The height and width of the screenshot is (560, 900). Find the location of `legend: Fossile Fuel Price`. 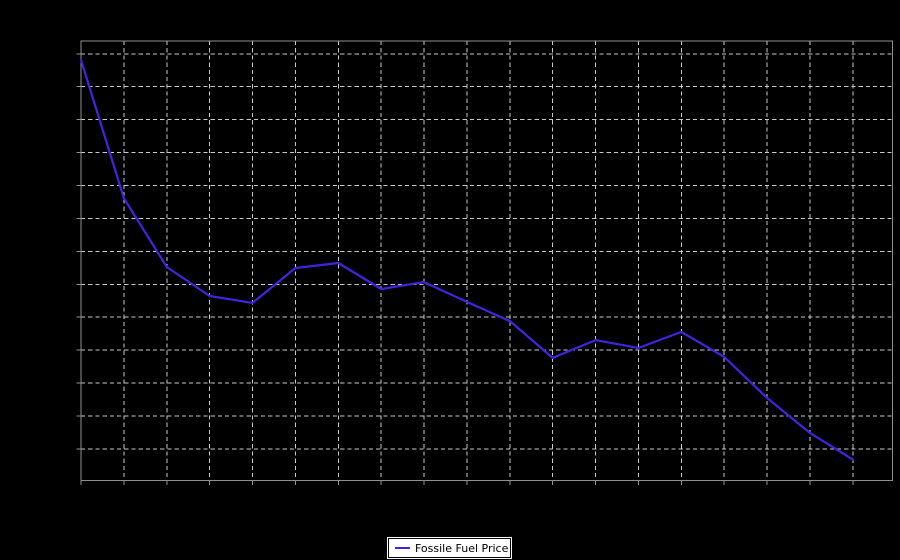

legend: Fossile Fuel Price is located at coordinates (449, 548).